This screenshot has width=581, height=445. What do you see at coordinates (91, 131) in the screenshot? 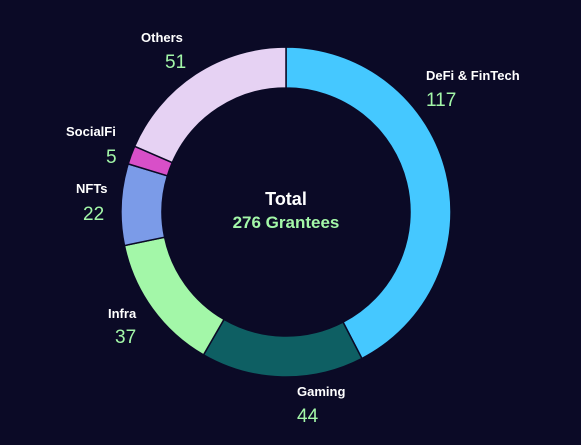
I see `segment-label: SocialFi` at bounding box center [91, 131].